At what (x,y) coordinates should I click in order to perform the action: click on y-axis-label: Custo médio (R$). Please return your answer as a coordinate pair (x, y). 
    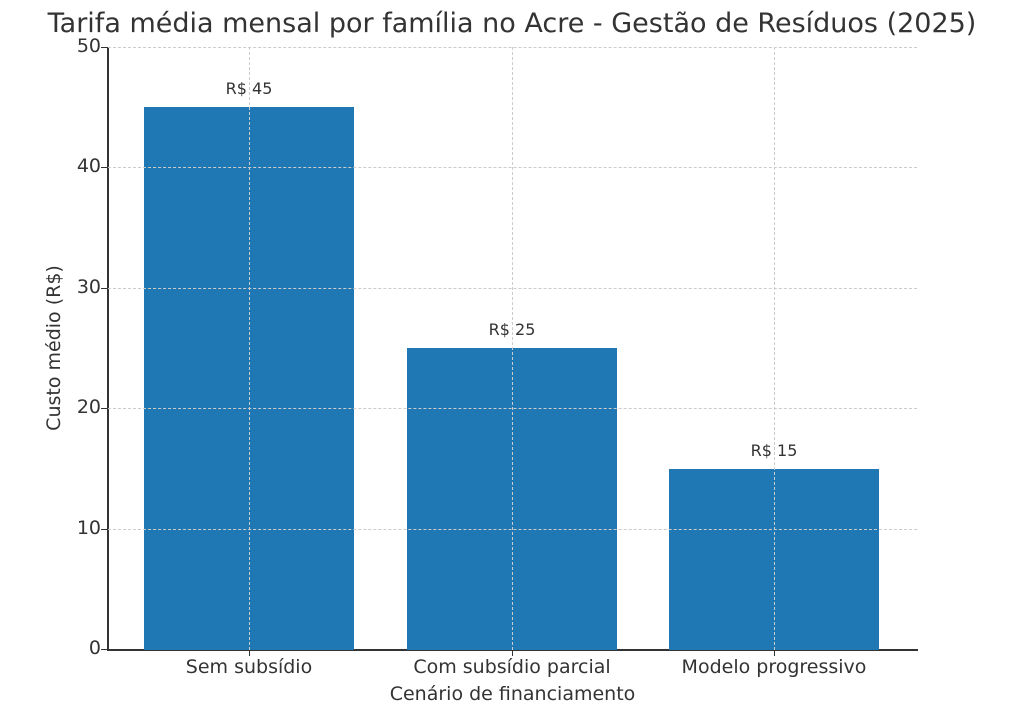
    Looking at the image, I should click on (54, 348).